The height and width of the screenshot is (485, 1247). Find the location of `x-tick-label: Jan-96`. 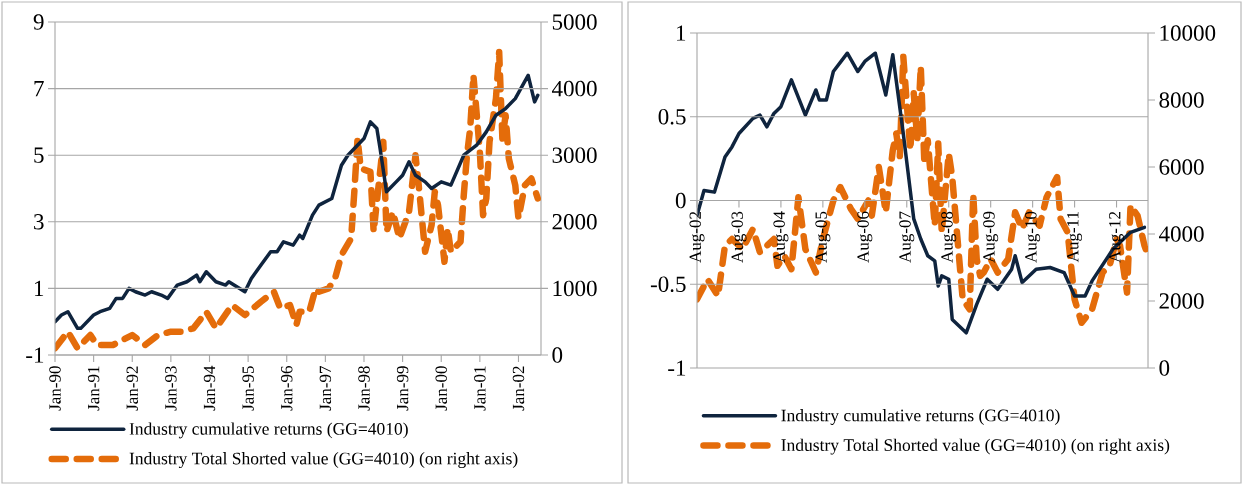

x-tick-label: Jan-96 is located at coordinates (287, 388).